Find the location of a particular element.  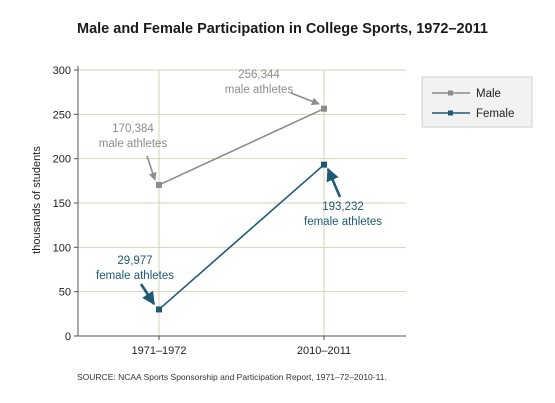

y-tick-label: 50 is located at coordinates (65, 293).